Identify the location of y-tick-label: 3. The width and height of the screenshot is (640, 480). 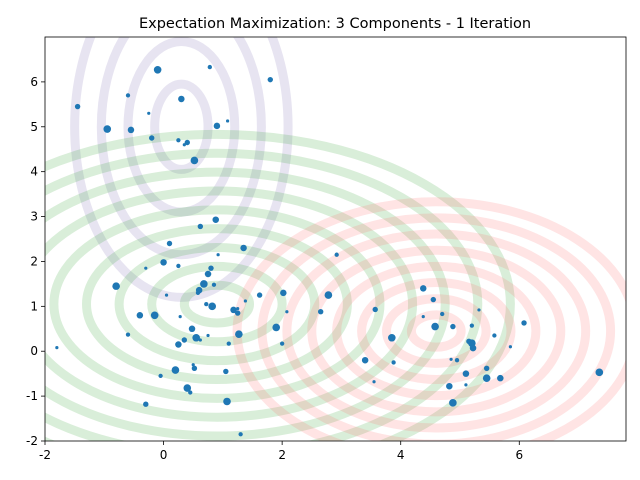
(34, 217).